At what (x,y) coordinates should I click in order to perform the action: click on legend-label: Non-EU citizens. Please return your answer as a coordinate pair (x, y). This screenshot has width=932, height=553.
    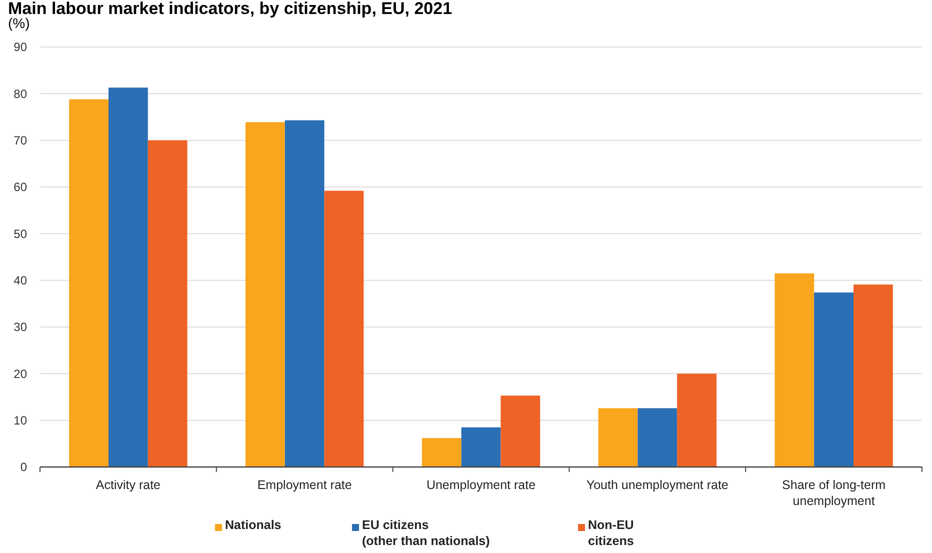
    Looking at the image, I should click on (611, 533).